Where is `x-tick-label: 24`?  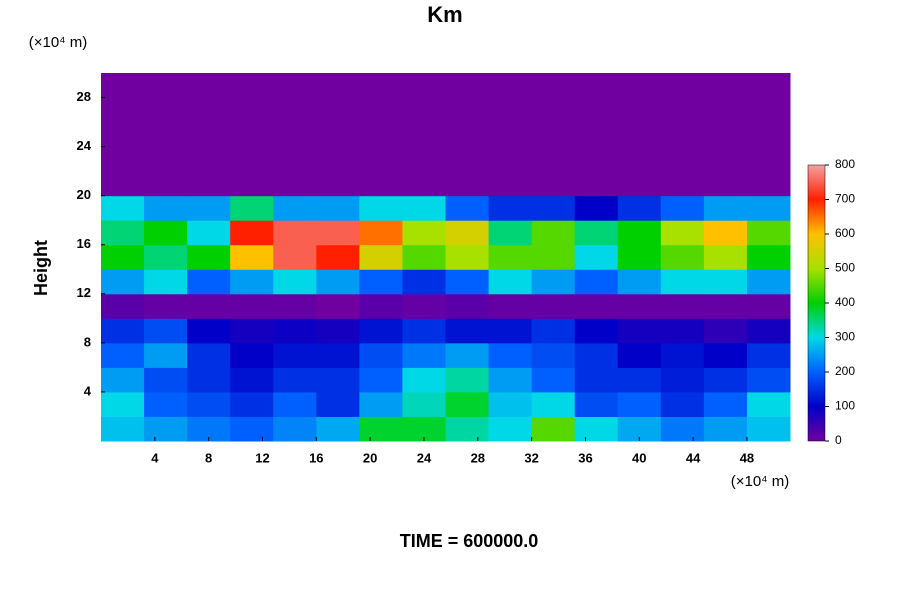
x-tick-label: 24 is located at coordinates (424, 457).